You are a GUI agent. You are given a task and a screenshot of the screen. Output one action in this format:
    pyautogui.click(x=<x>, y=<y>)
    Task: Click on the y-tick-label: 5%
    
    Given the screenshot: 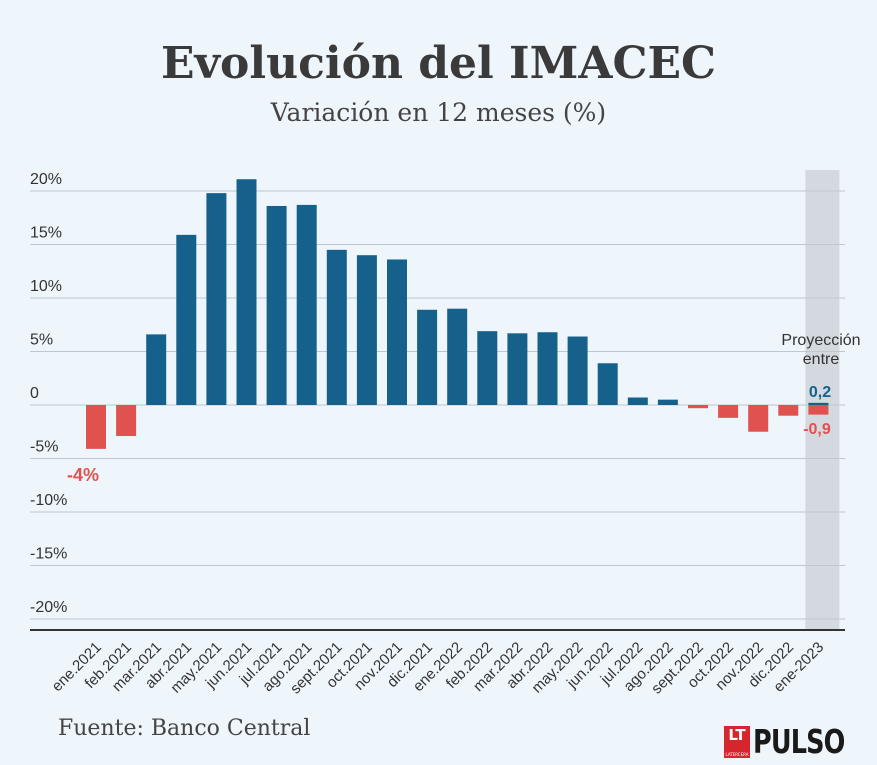 What is the action you would take?
    pyautogui.click(x=41, y=340)
    